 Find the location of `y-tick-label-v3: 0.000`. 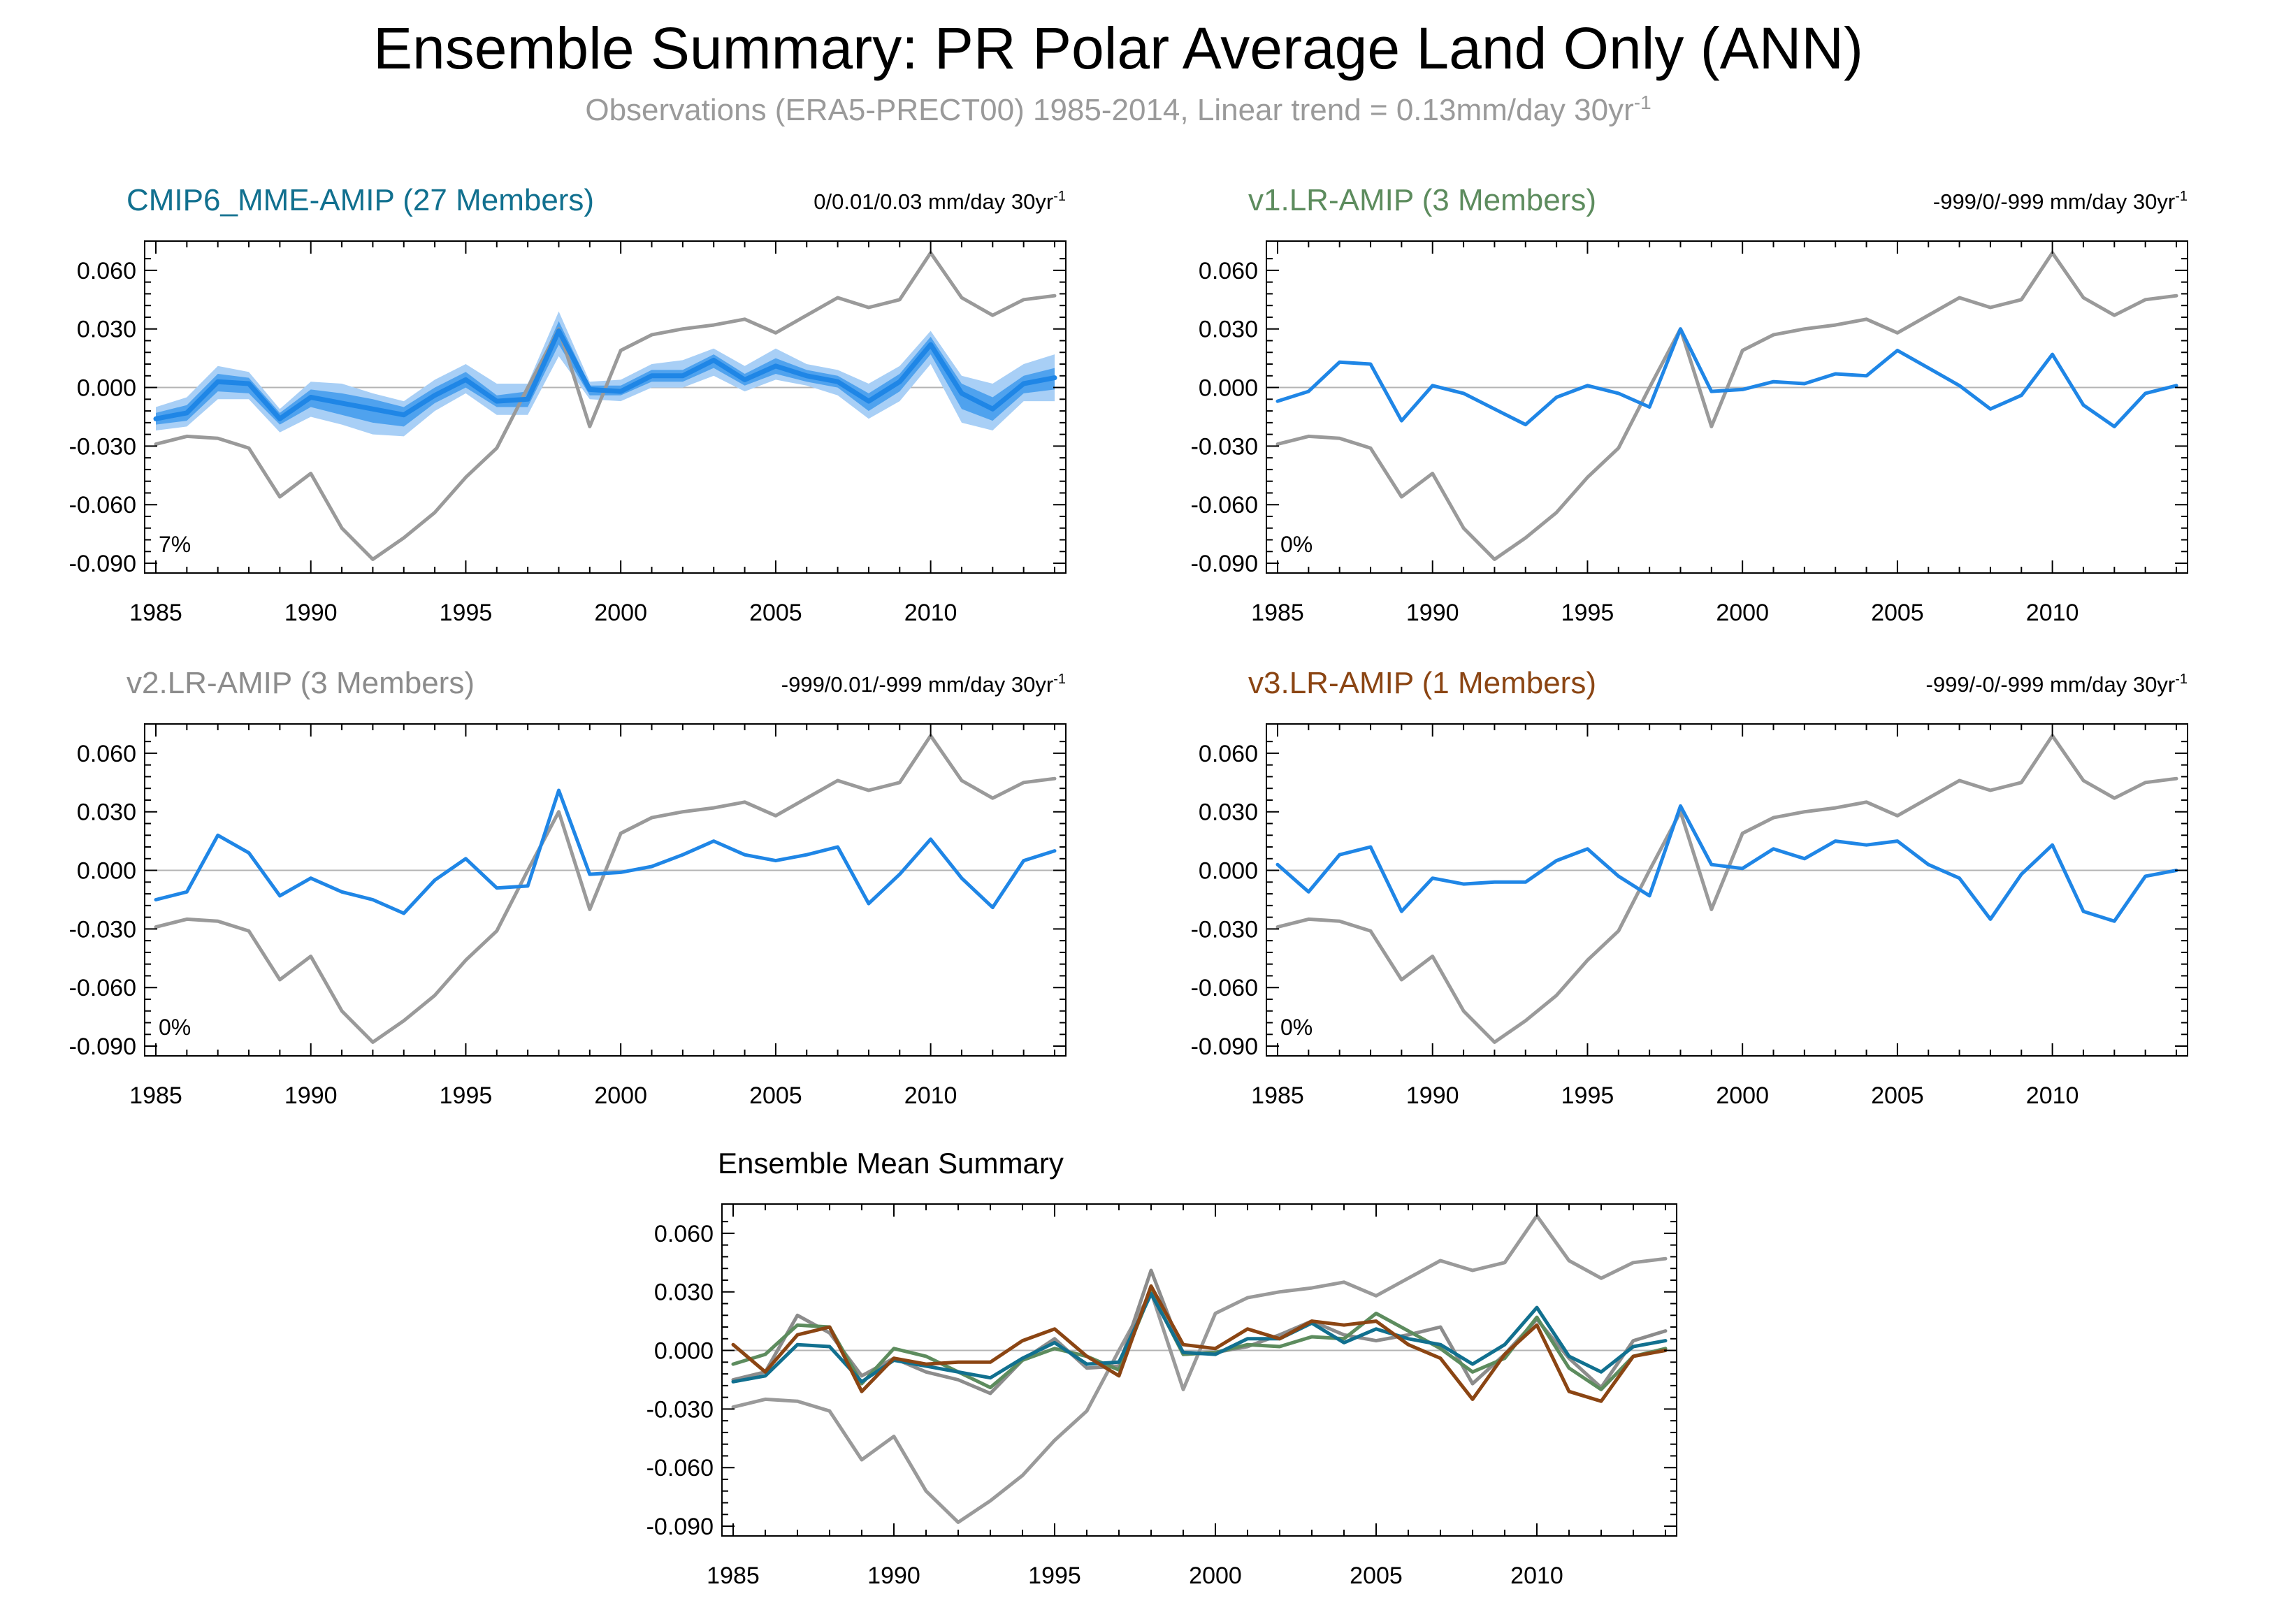

y-tick-label-v3: 0.000 is located at coordinates (1228, 871).